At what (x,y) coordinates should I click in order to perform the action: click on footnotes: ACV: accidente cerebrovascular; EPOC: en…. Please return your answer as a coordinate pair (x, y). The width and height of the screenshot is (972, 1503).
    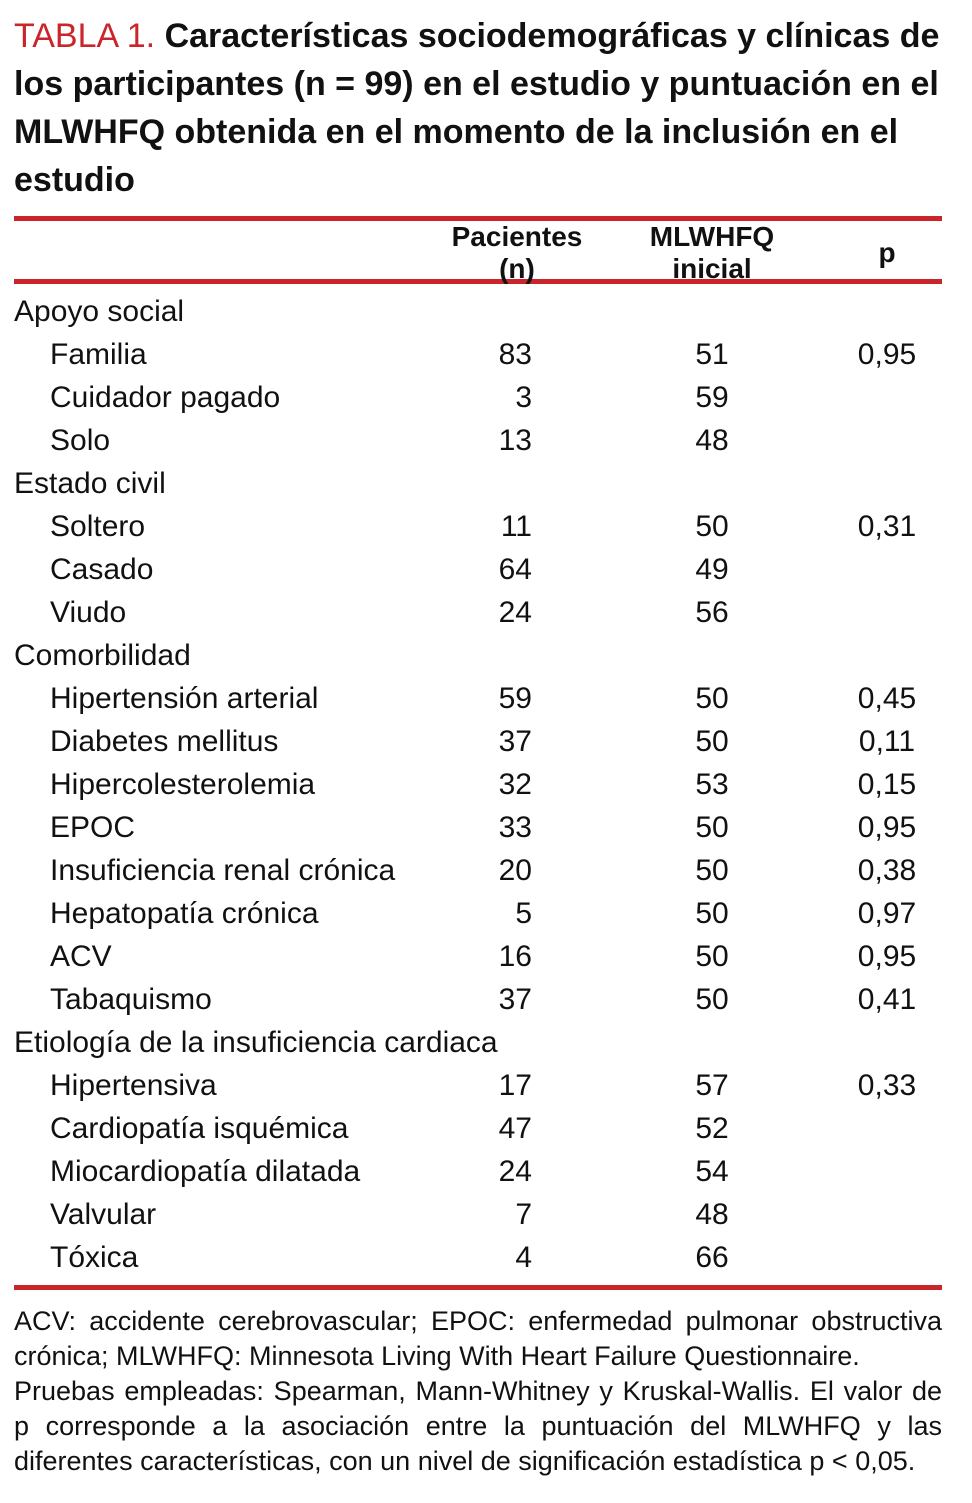
    Looking at the image, I should click on (478, 1391).